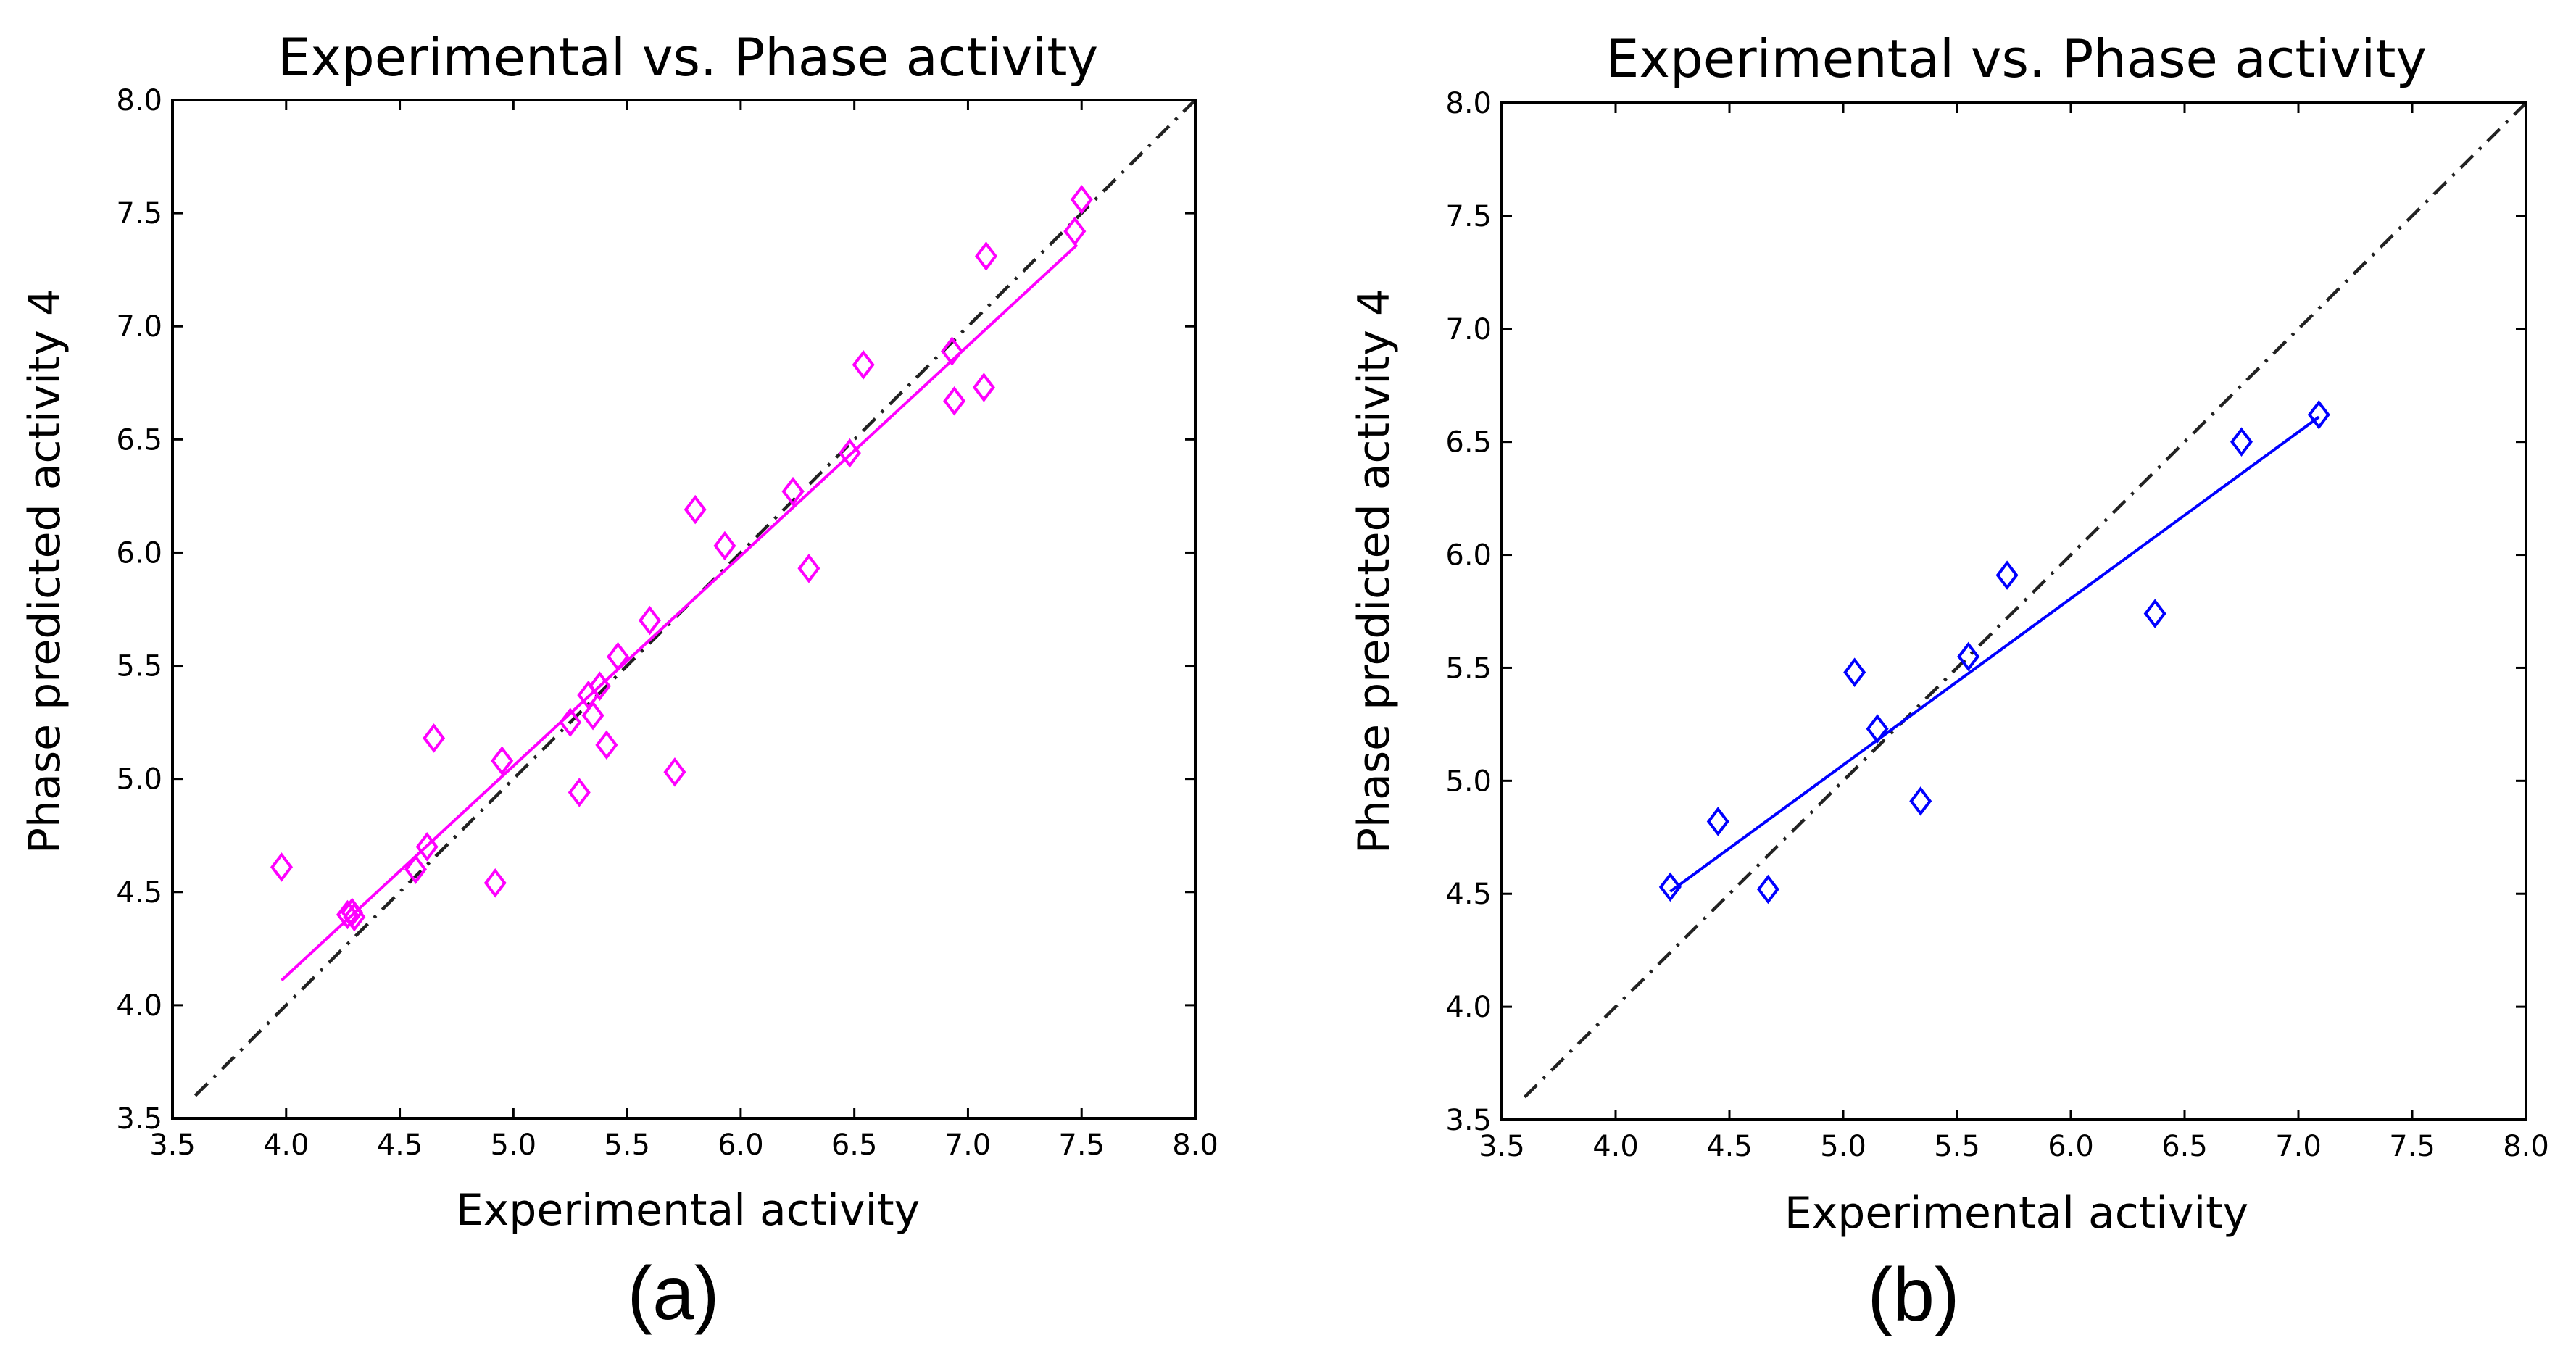 The width and height of the screenshot is (2576, 1364). What do you see at coordinates (968, 1145) in the screenshot?
I see `panel-a-x-tick-label: 7.0` at bounding box center [968, 1145].